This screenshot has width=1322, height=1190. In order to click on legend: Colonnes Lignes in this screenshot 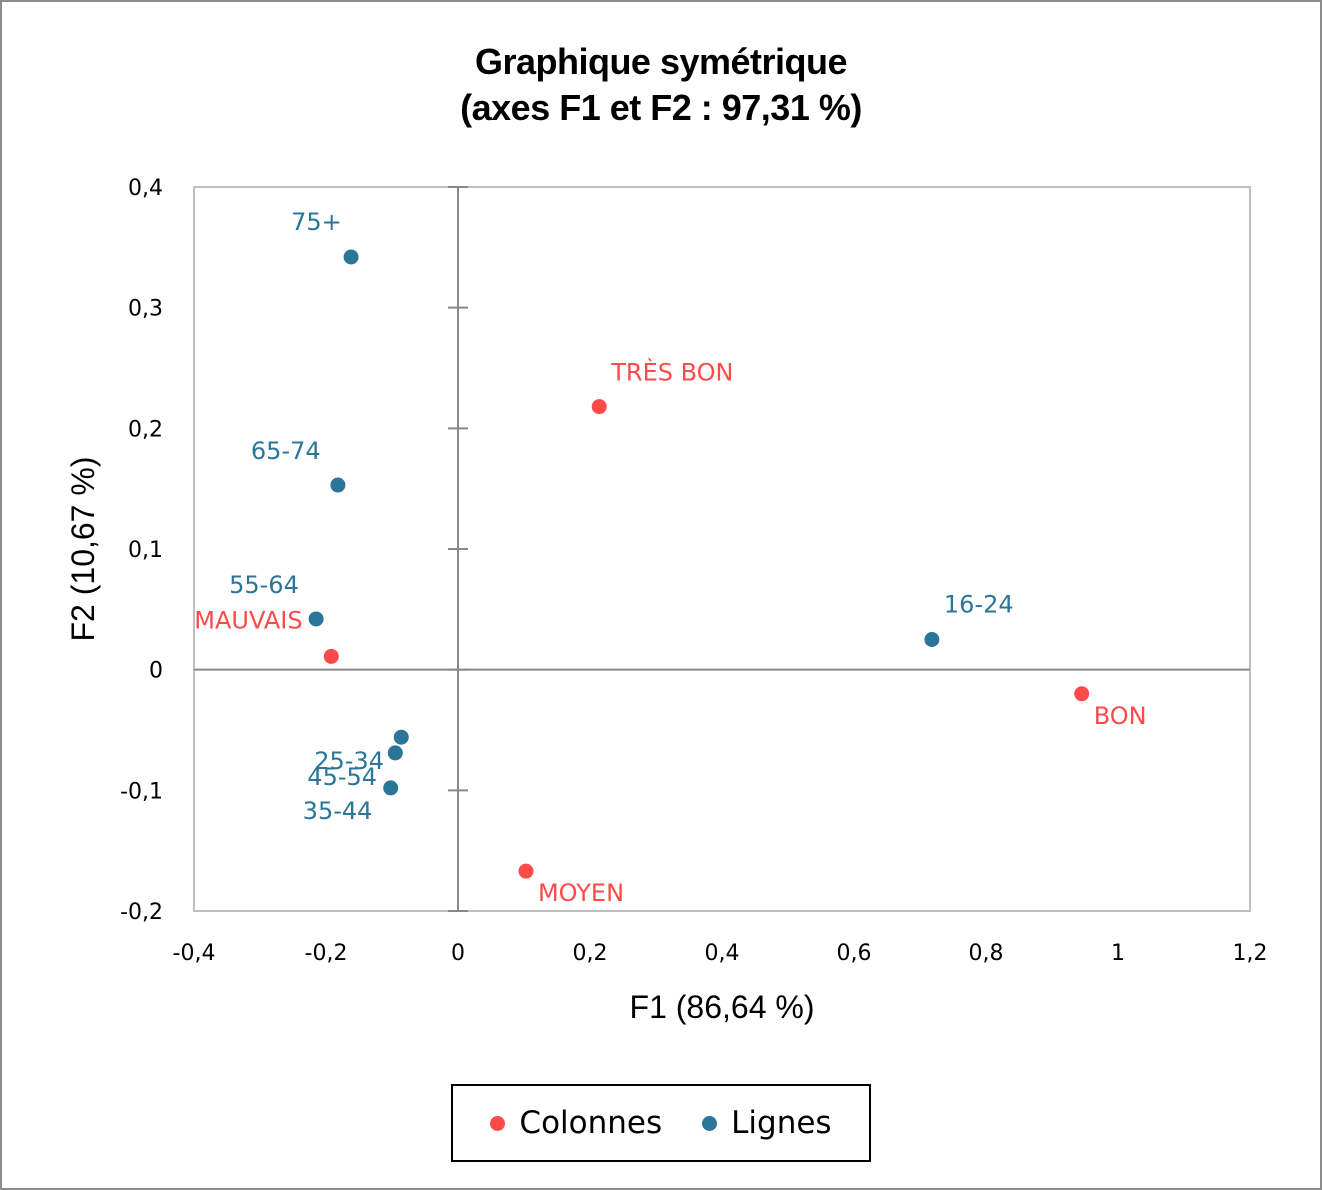, I will do `click(661, 1123)`.